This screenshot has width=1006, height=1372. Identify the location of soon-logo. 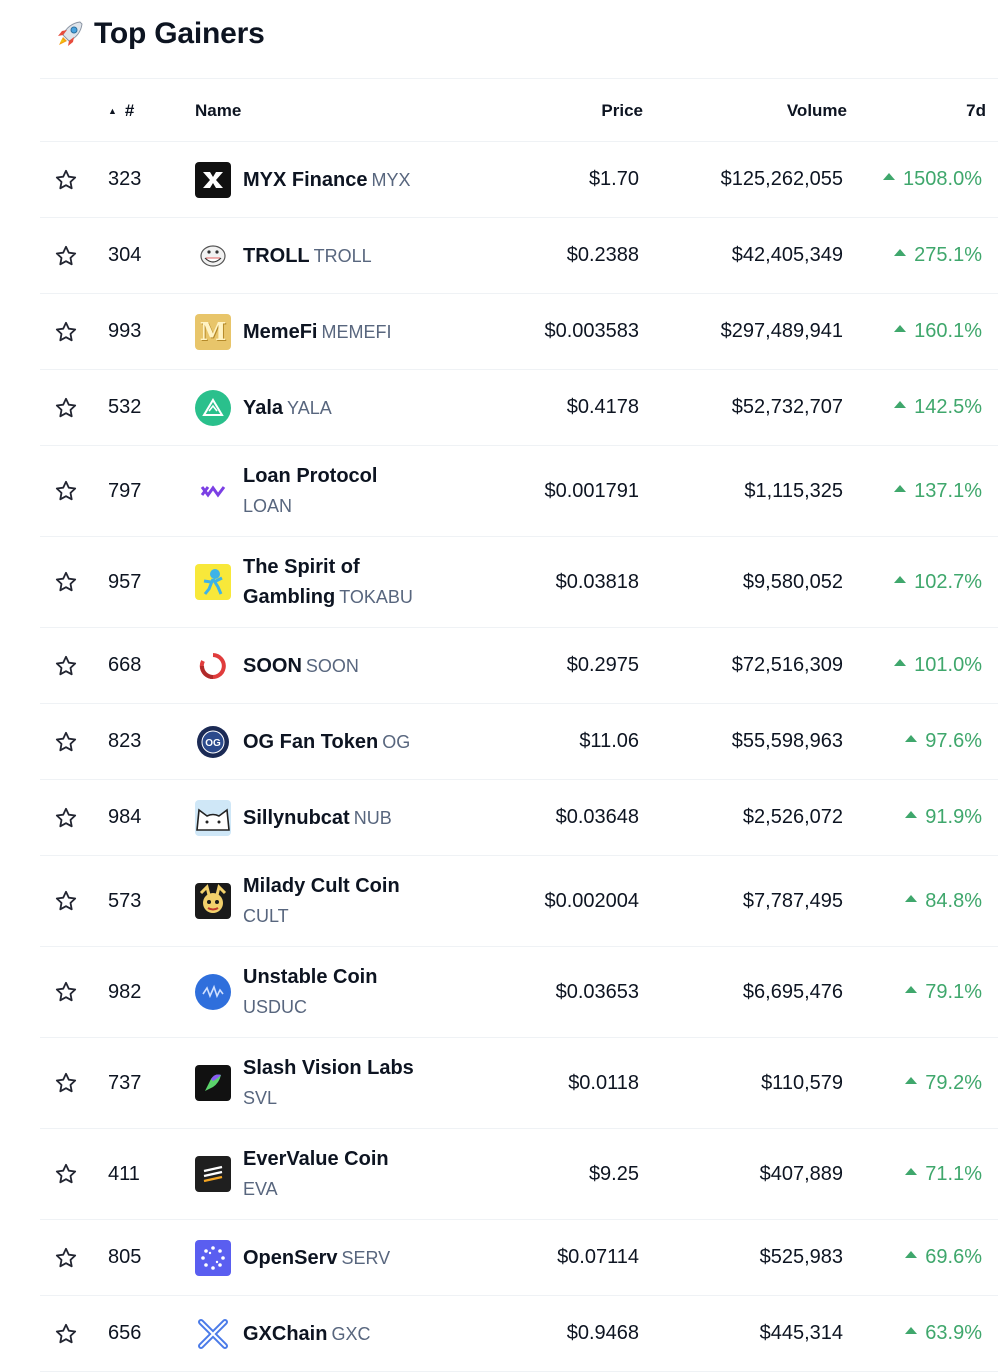
(213, 665).